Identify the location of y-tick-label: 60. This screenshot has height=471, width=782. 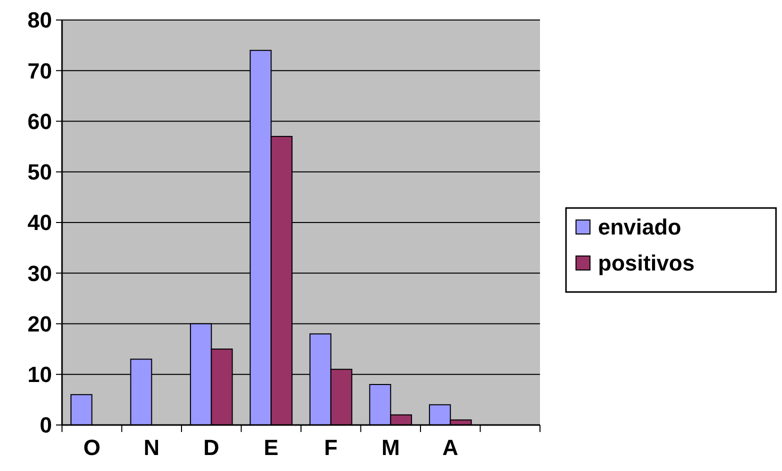
(40, 121).